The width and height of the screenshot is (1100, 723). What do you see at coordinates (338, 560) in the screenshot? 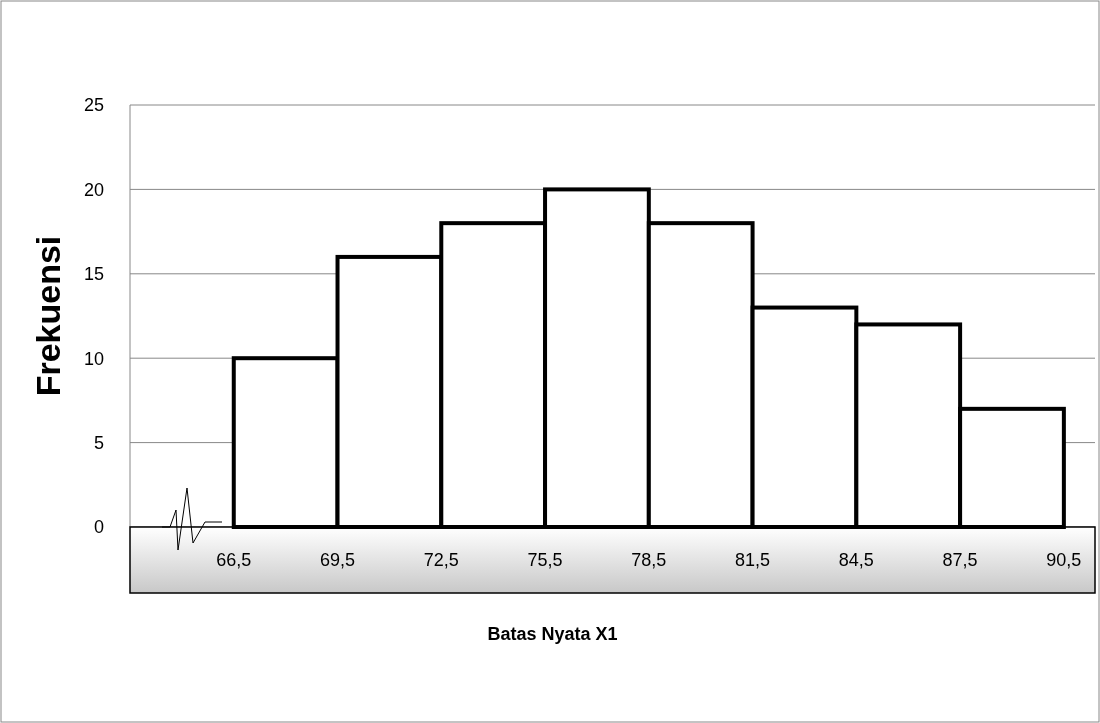
I see `x-tick-label: 69,5` at bounding box center [338, 560].